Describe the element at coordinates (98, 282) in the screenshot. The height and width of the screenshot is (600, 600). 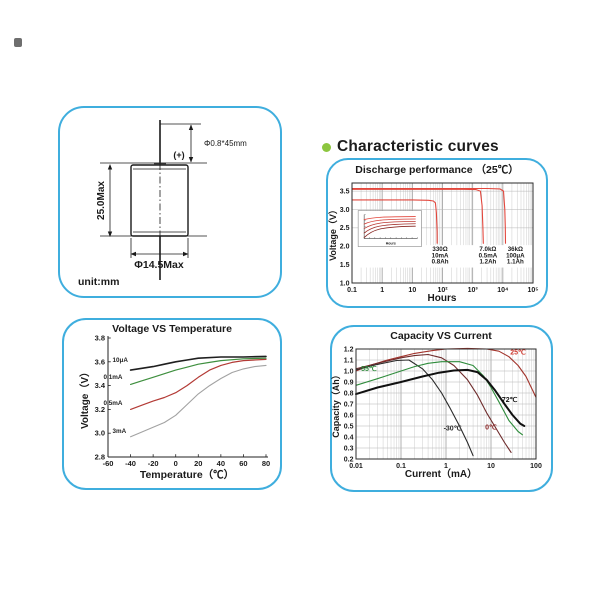
I see `unit-note: unit:mm` at that location.